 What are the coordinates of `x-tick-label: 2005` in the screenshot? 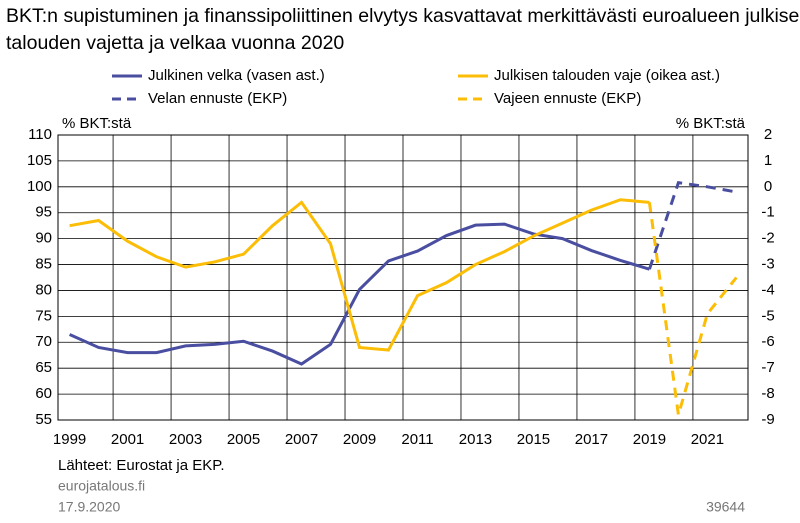 It's located at (243, 439).